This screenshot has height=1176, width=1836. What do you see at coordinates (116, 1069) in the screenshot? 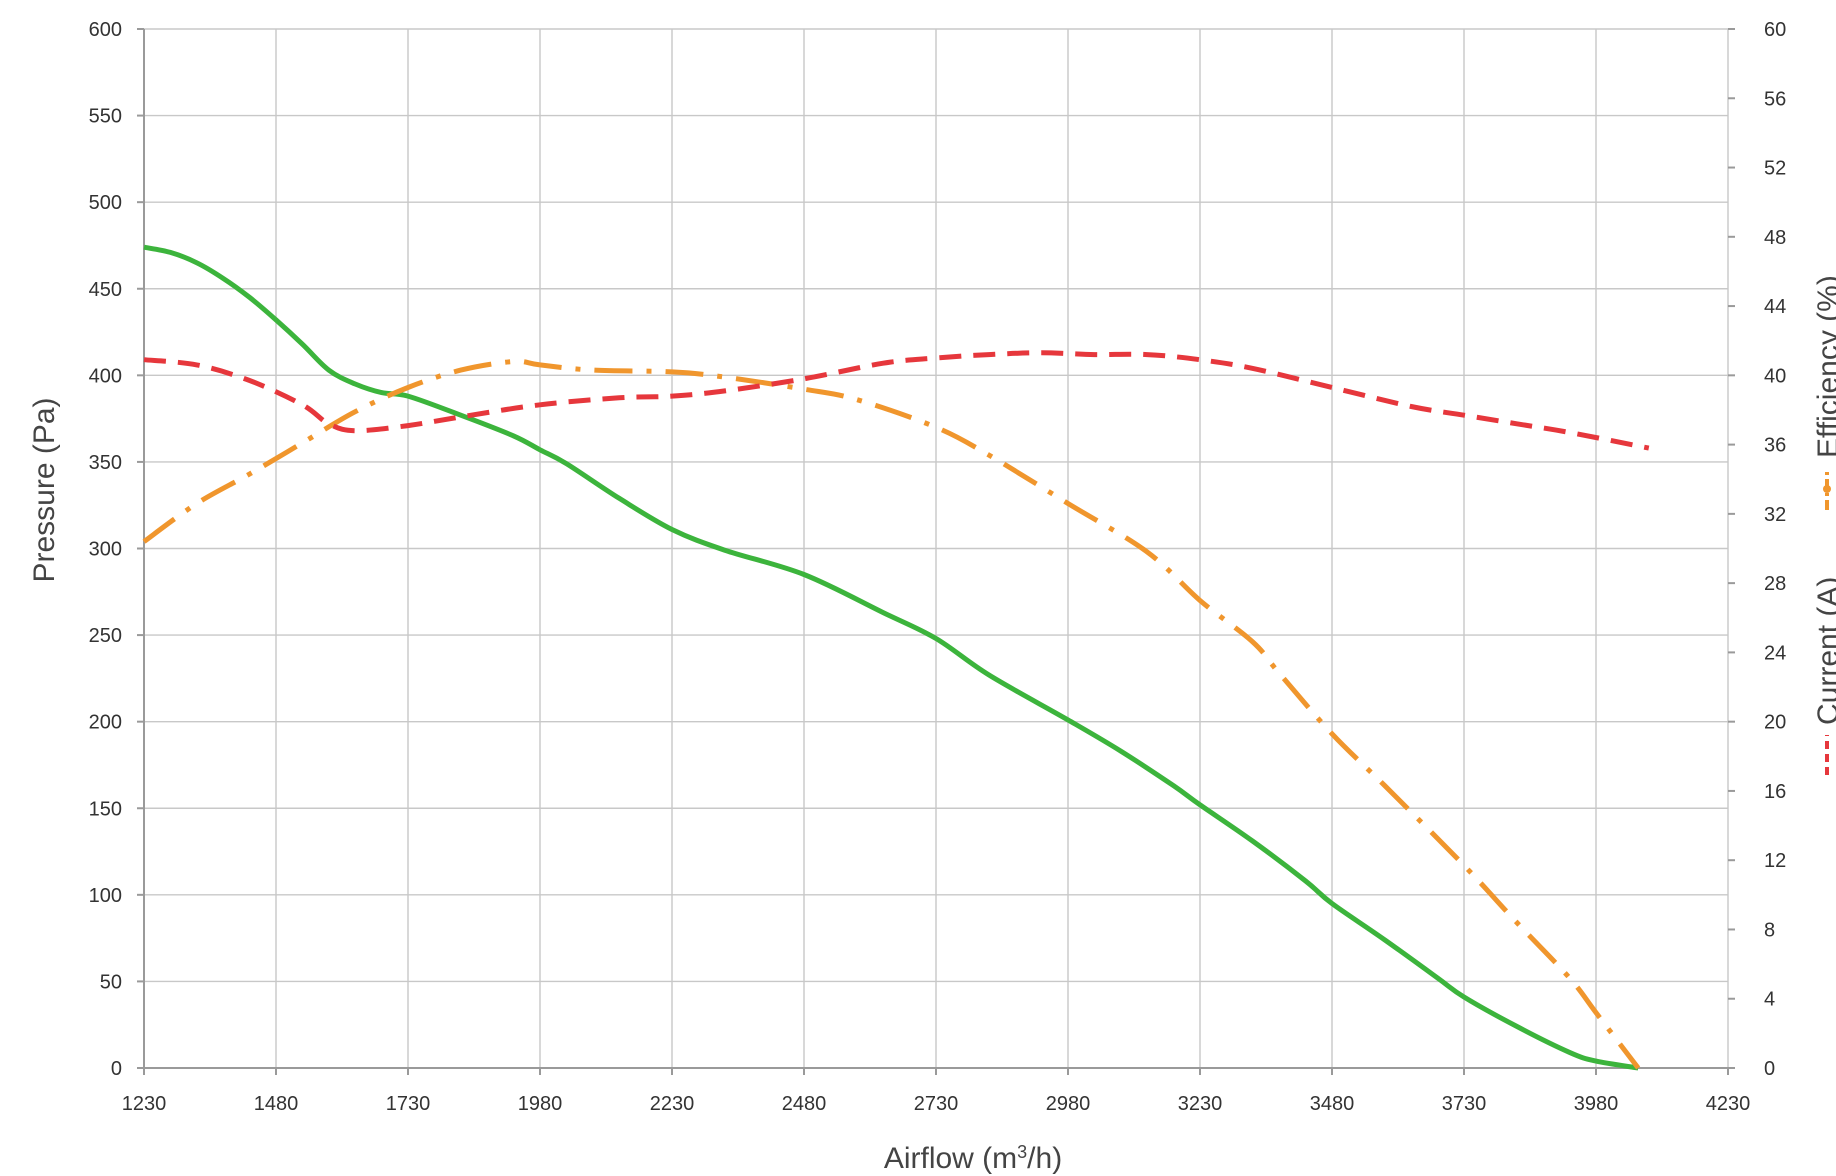
I see `y-tick-label: 0` at bounding box center [116, 1069].